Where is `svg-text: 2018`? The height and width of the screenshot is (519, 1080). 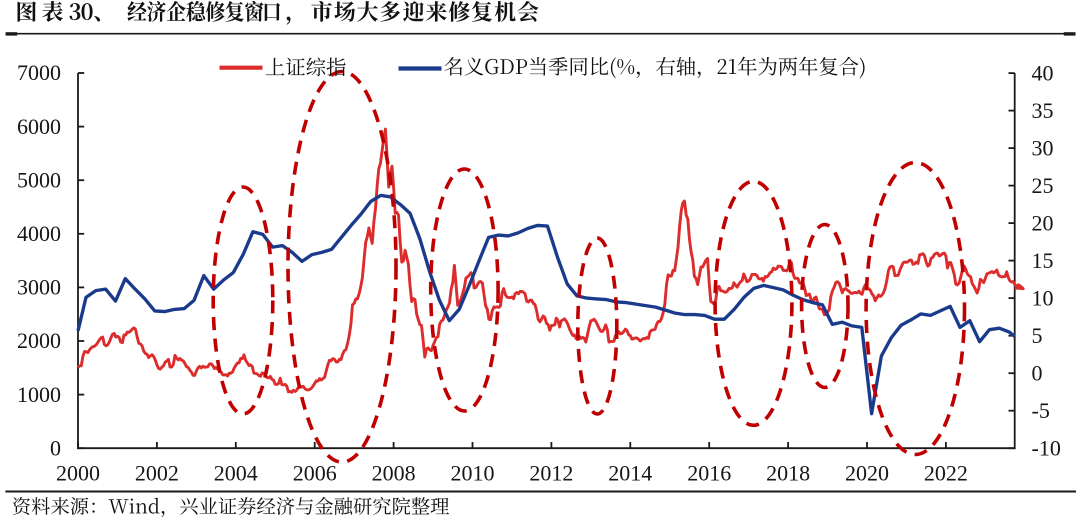 svg-text: 2018 is located at coordinates (788, 473).